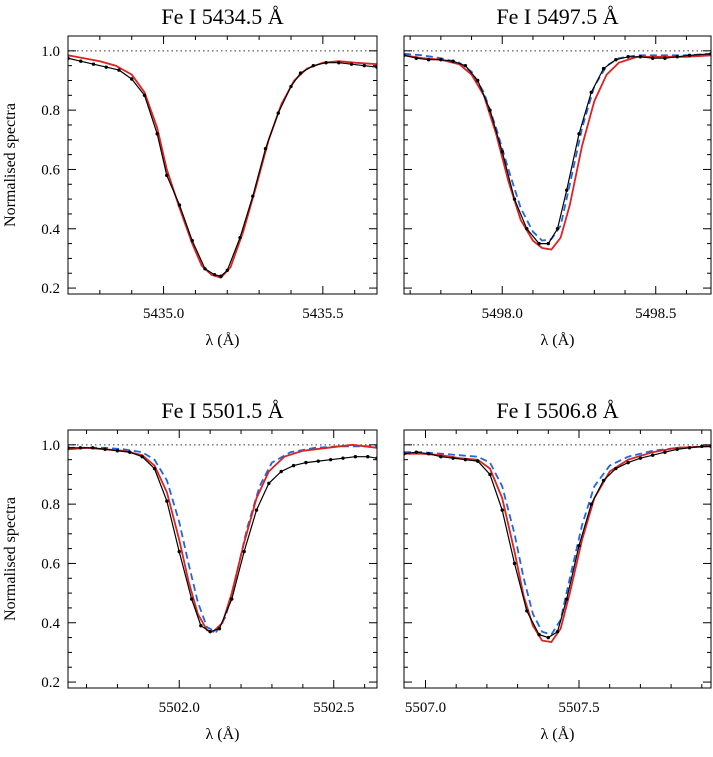  What do you see at coordinates (222, 16) in the screenshot?
I see `panel-title: Fe I 5434.5 Å` at bounding box center [222, 16].